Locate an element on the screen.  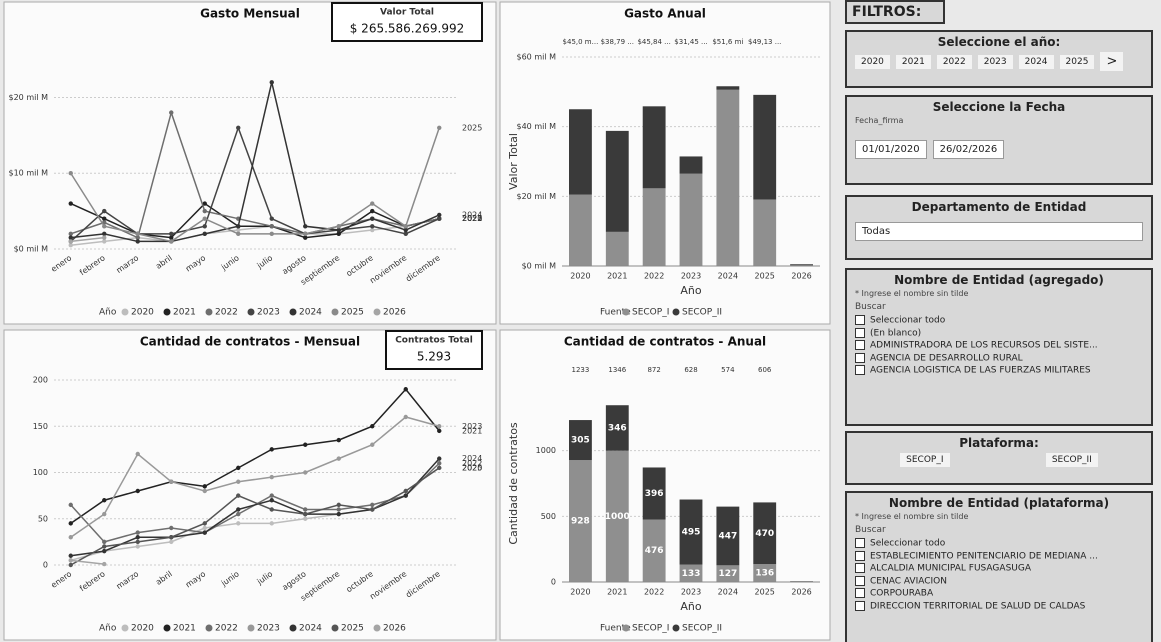
y-tick-label: 500 is located at coordinates (548, 516).